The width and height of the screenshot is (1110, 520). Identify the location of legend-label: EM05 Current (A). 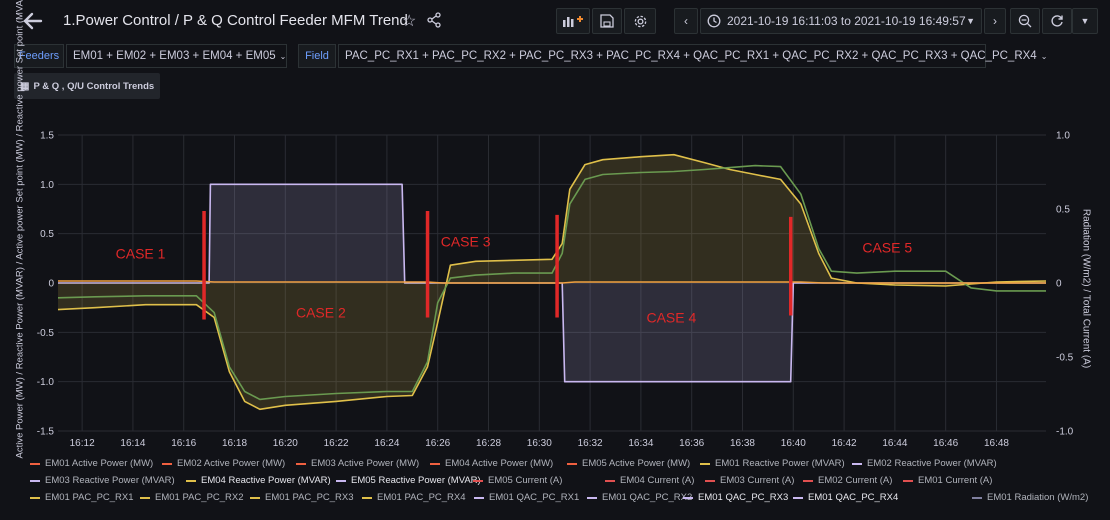
(525, 480).